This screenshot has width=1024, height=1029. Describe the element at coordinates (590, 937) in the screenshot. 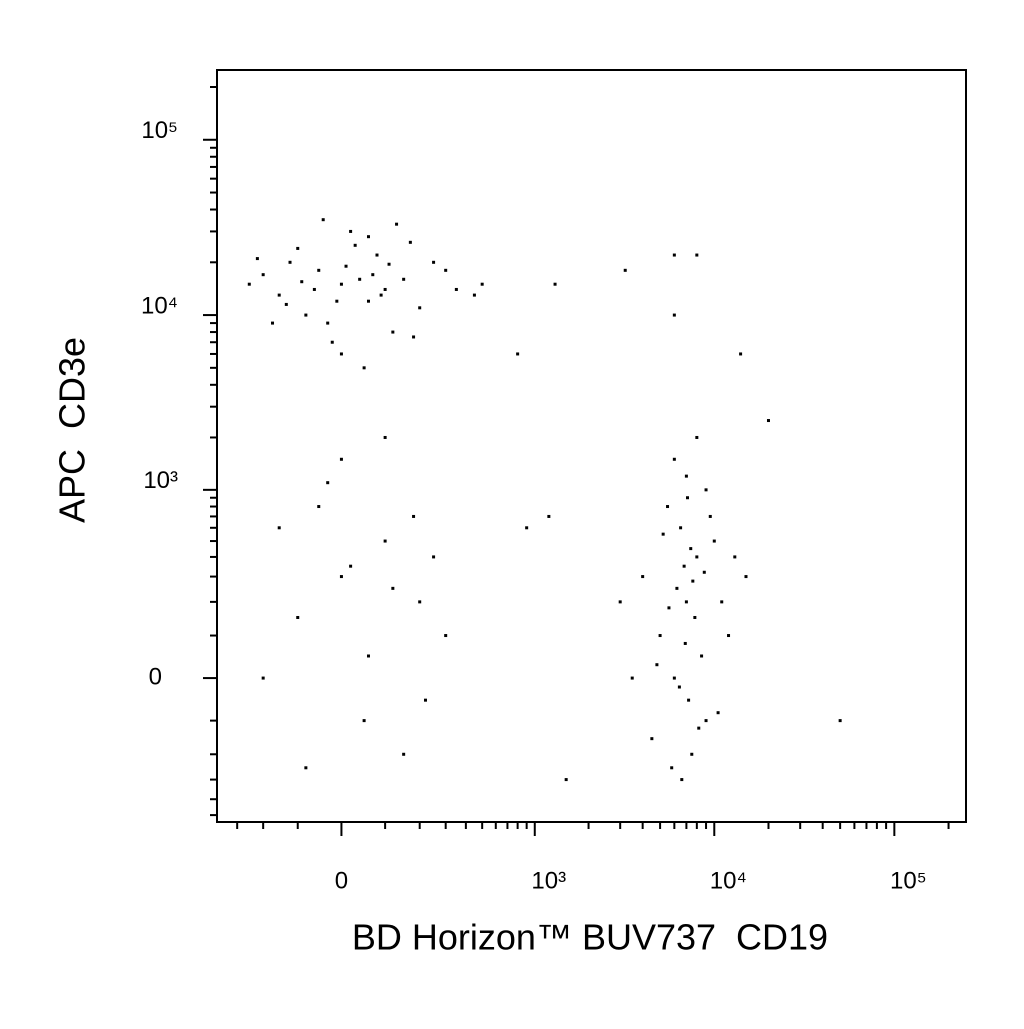

I see `x-axis-label: BD Horizon™ BUV737 CD19` at that location.